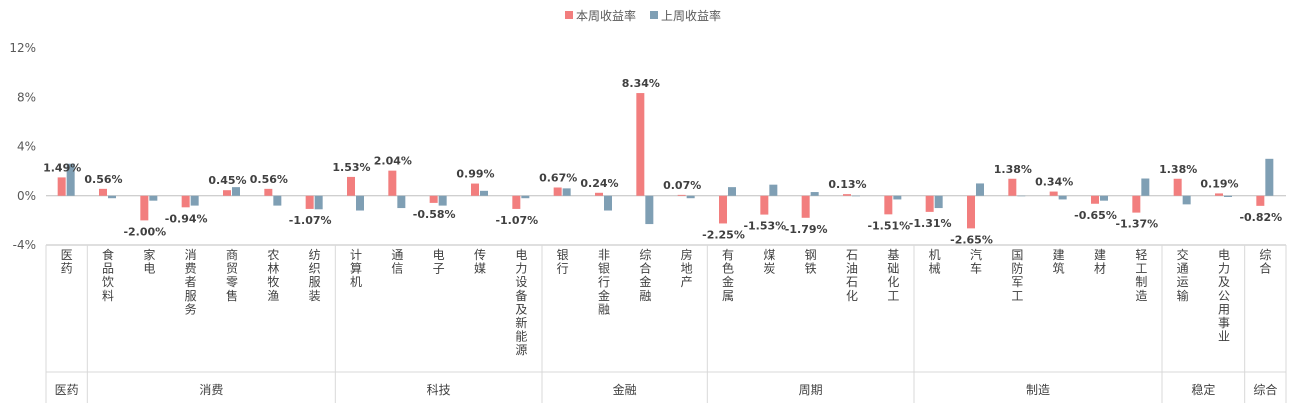 Image resolution: width=1299 pixels, height=408 pixels. Describe the element at coordinates (604, 282) in the screenshot. I see `category-label: 非银行金融` at that location.